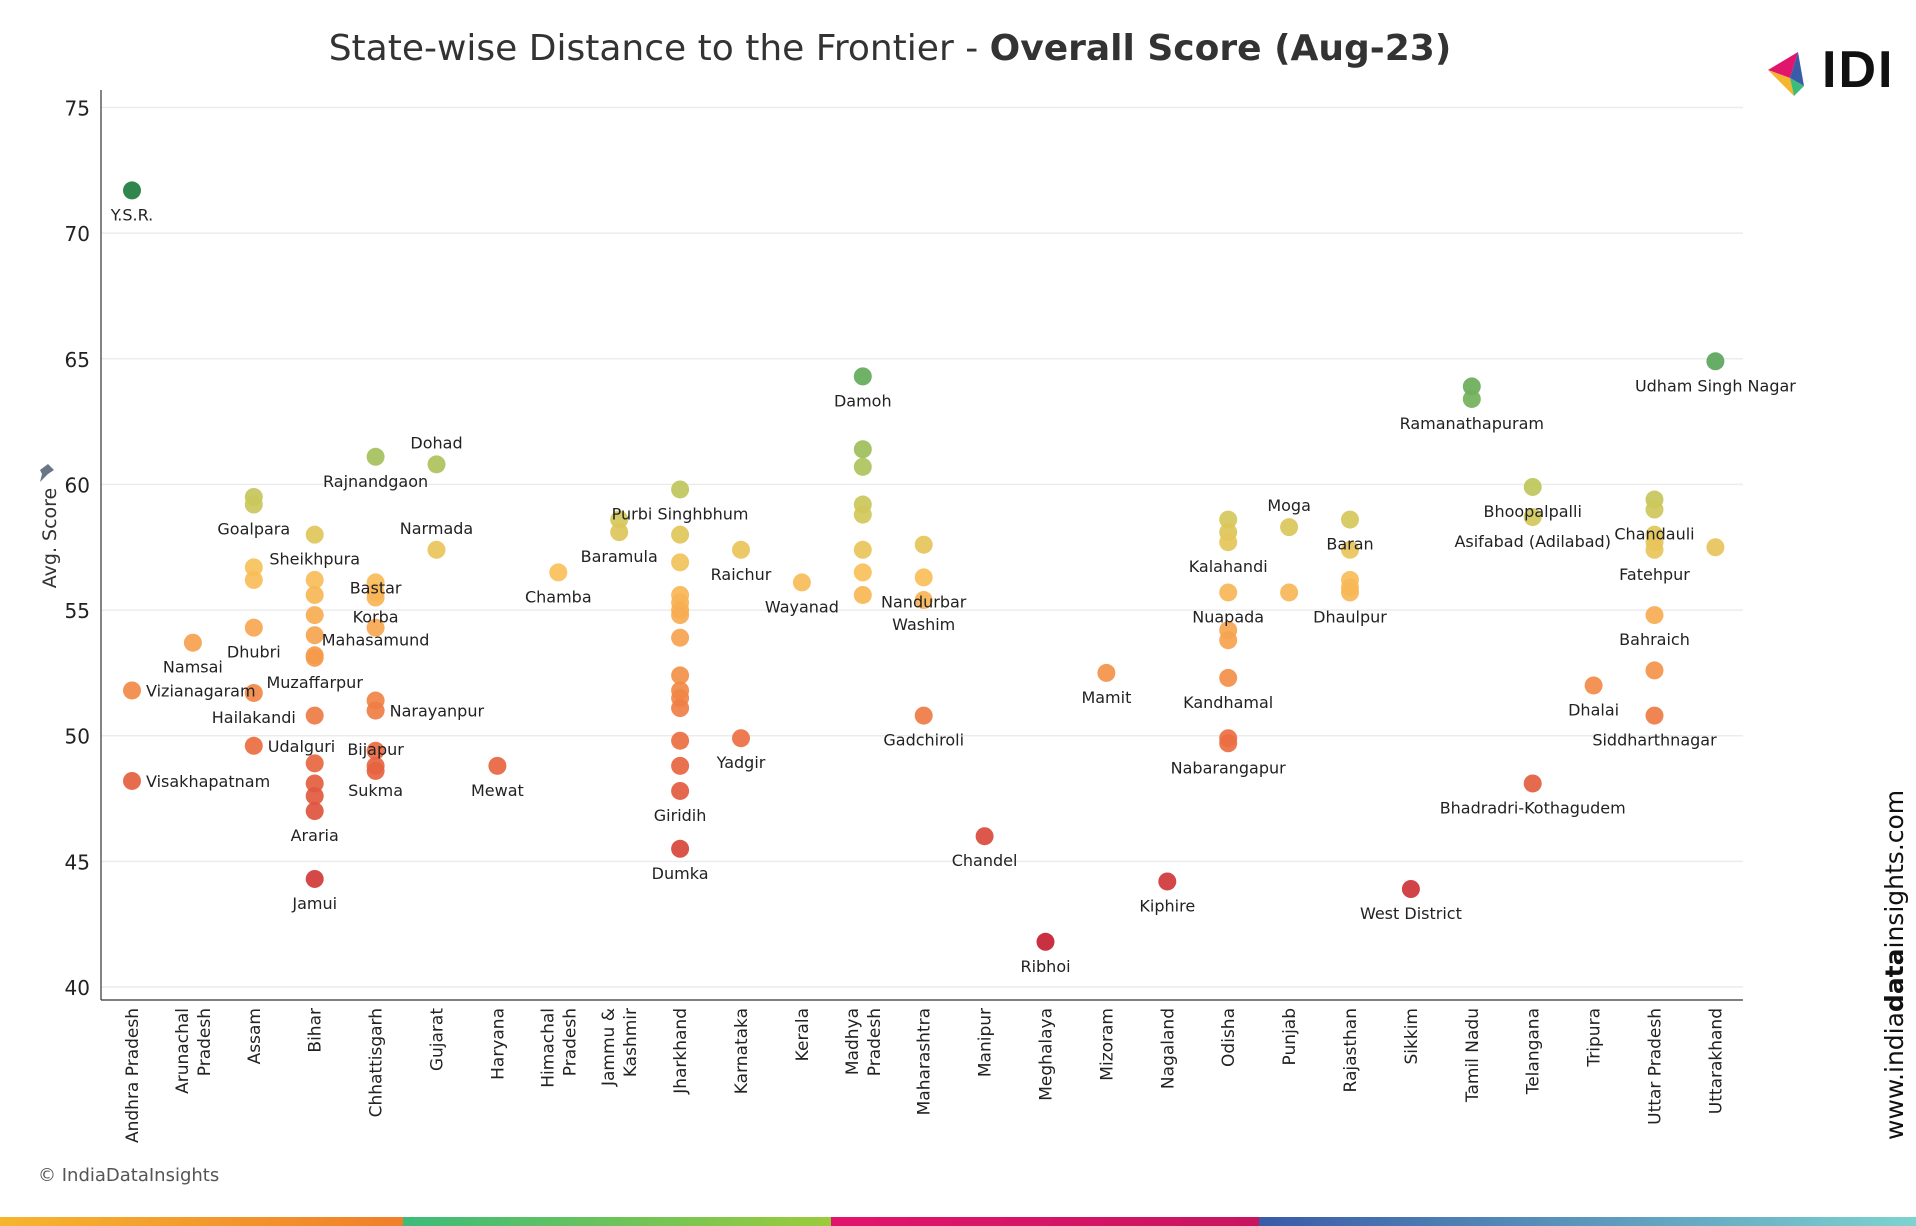 This screenshot has width=1916, height=1226. What do you see at coordinates (631, 1042) in the screenshot?
I see `x-tick-label-line: Kashmir` at bounding box center [631, 1042].